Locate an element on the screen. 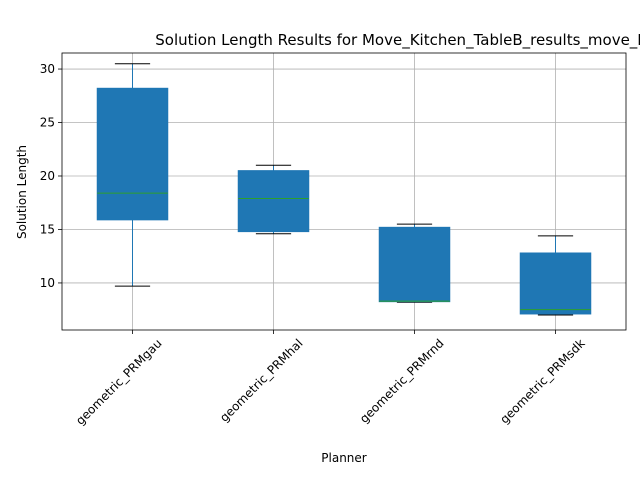 This screenshot has height=480, width=640. x-tick-label: geometric_PRMsdk is located at coordinates (542, 381).